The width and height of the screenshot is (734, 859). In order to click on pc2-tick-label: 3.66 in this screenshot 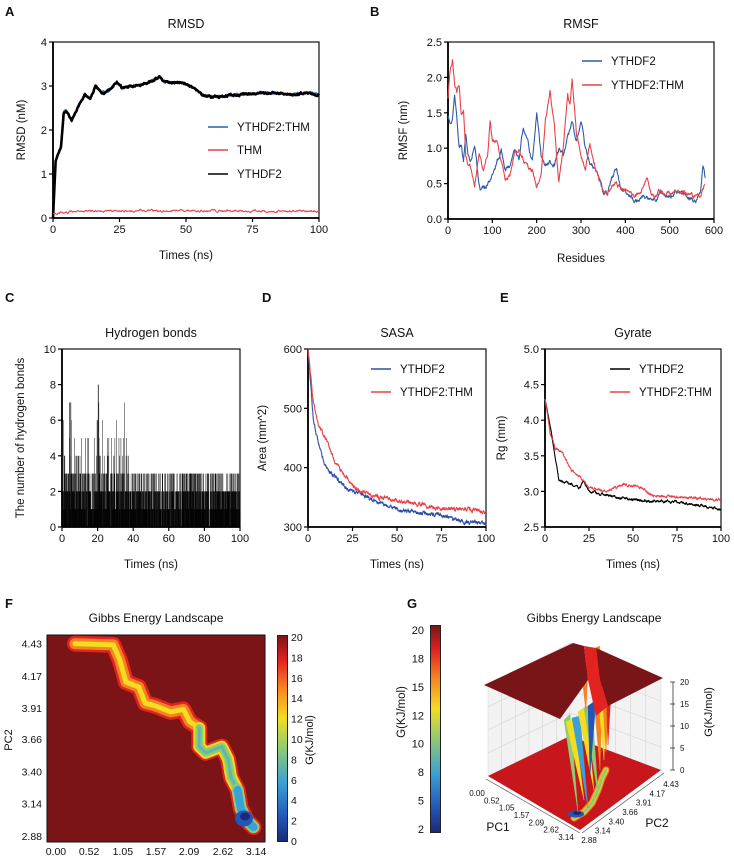, I will do `click(630, 812)`.